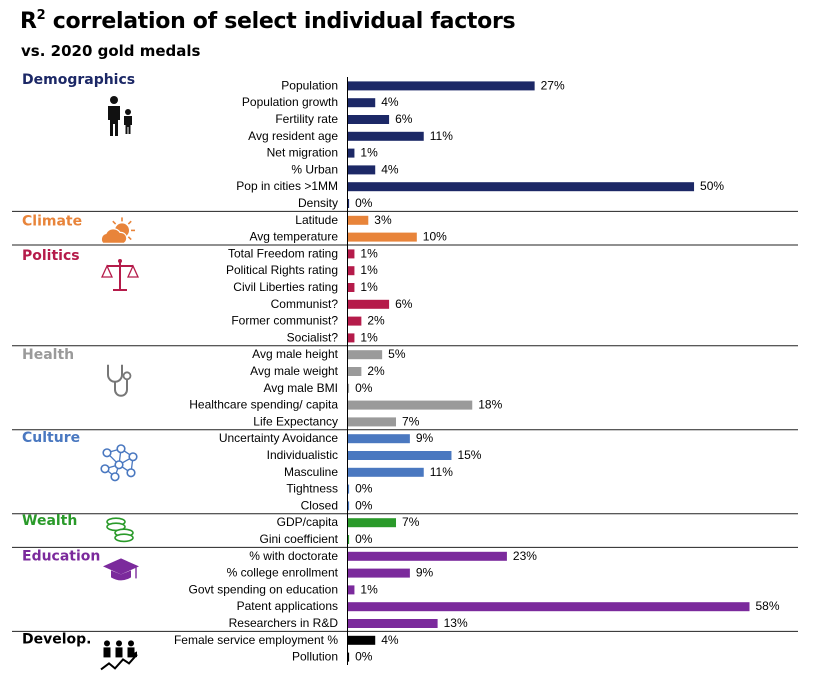 This screenshot has width=817, height=675. I want to click on bar-value-label: 15%, so click(469, 455).